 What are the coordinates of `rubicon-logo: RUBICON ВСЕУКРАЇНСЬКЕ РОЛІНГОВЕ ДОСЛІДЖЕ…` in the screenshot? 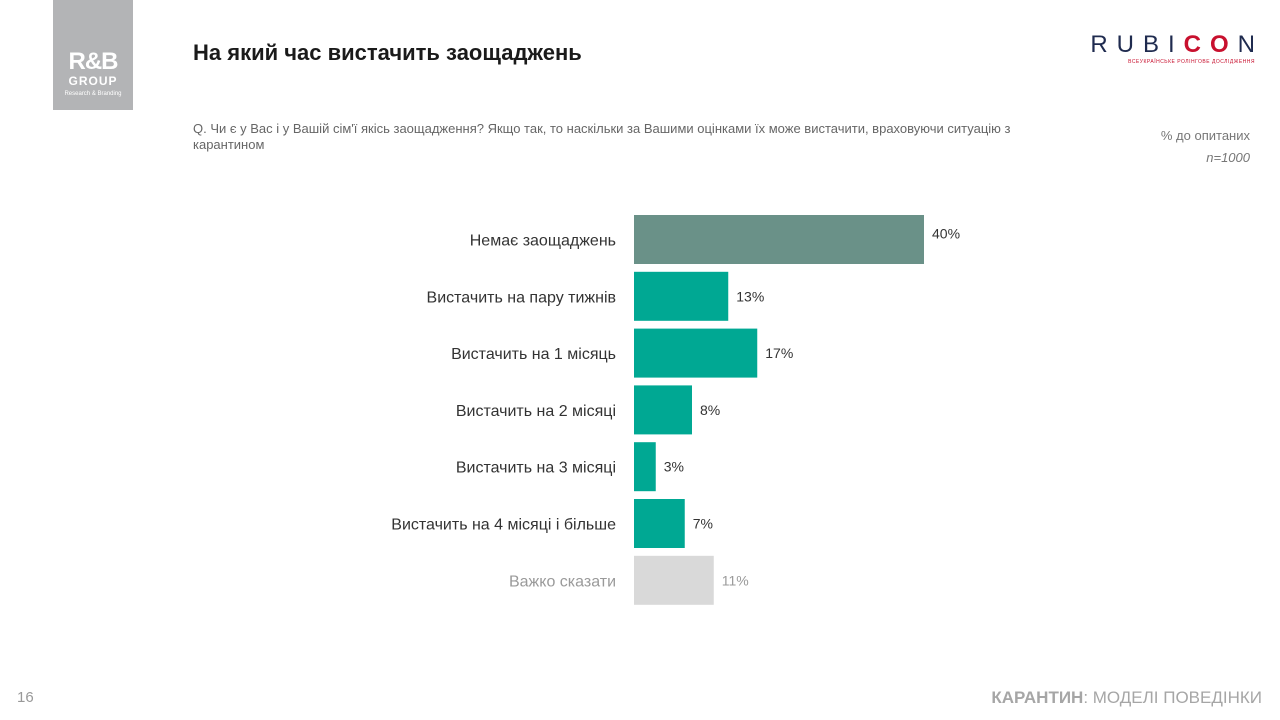 It's located at (1172, 49).